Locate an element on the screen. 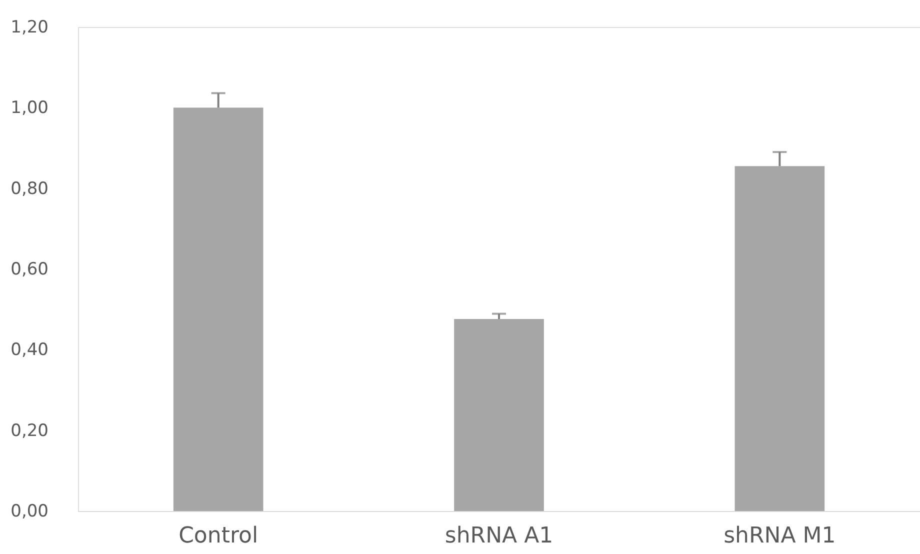 Image resolution: width=920 pixels, height=554 pixels. y-tick-label: 1,20 is located at coordinates (29, 28).